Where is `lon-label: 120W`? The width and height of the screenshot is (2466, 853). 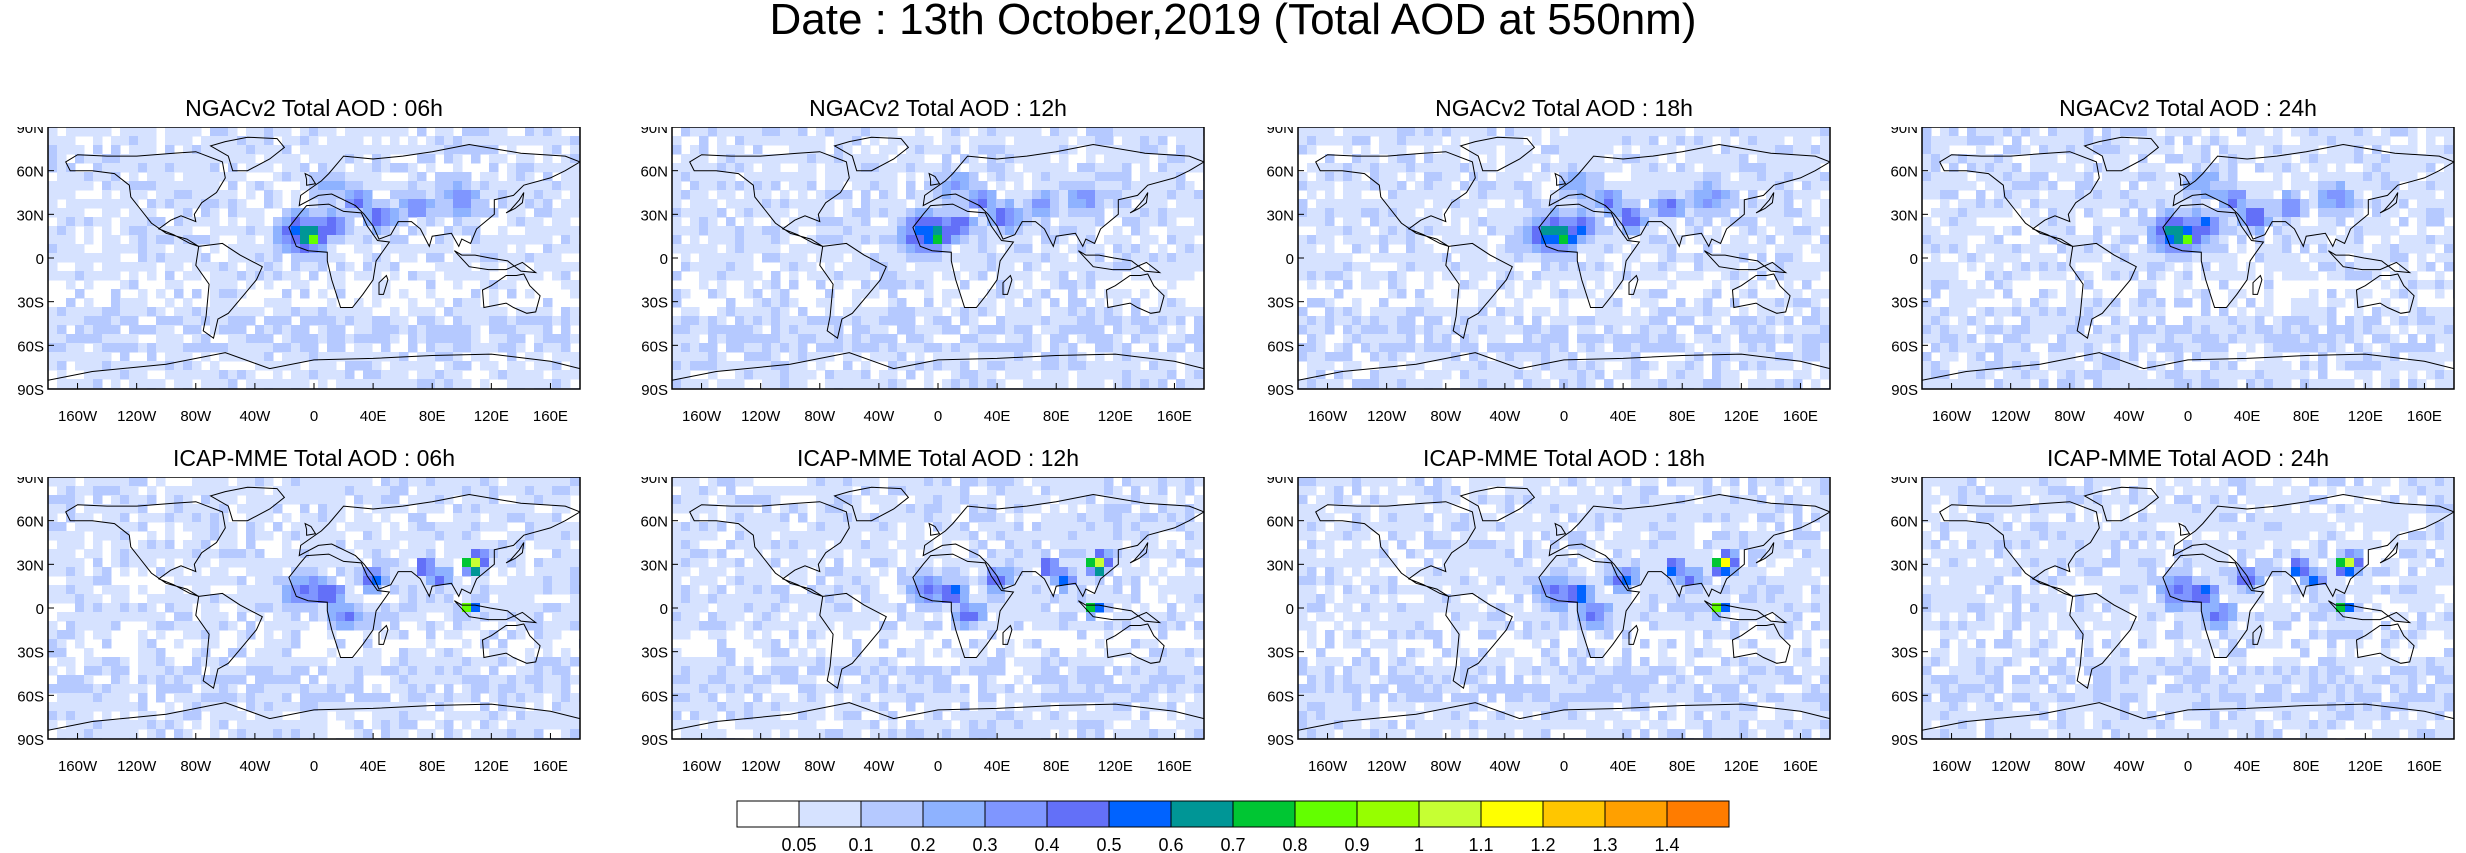
lon-label: 120W is located at coordinates (137, 416).